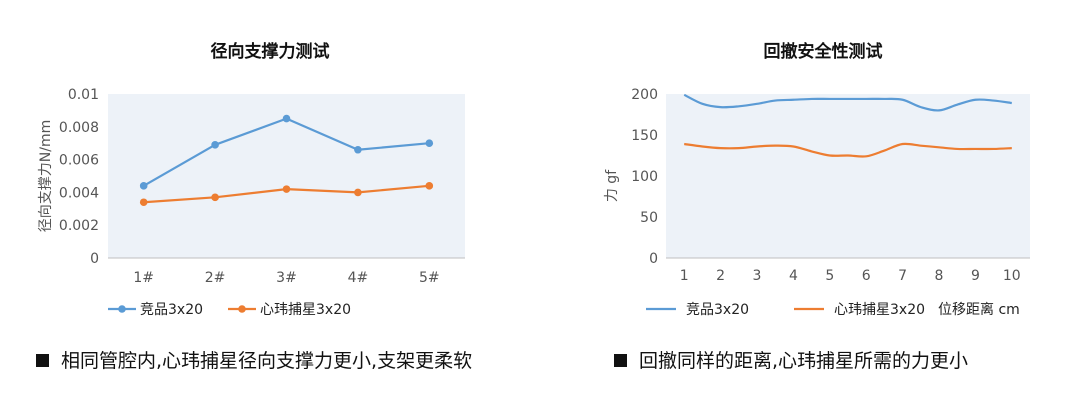 This screenshot has height=402, width=1080. I want to click on y-tick-label: 0.004, so click(79, 193).